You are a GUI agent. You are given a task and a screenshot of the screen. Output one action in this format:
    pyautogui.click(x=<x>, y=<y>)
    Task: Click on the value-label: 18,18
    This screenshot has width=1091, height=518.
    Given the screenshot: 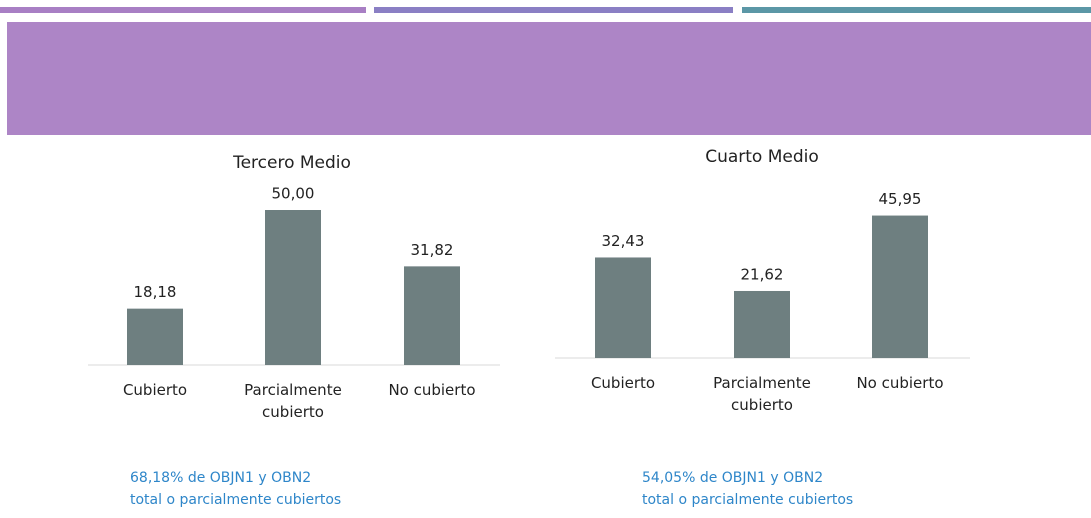 What is the action you would take?
    pyautogui.click(x=155, y=292)
    